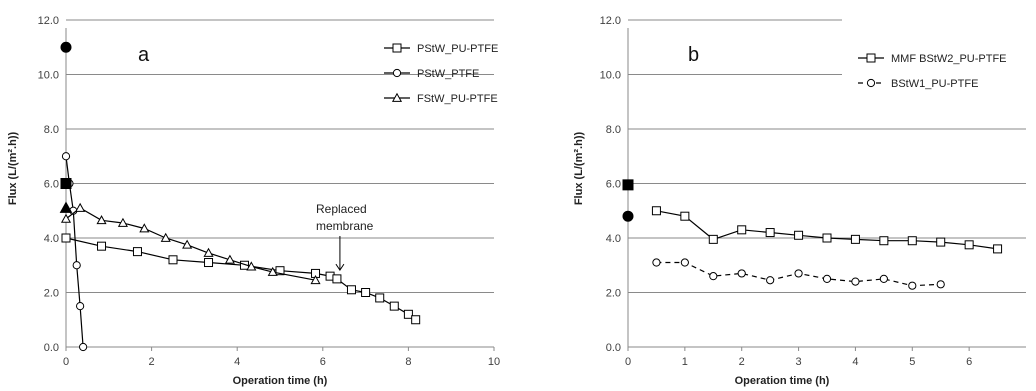 The image size is (1036, 391). What do you see at coordinates (934, 84) in the screenshot?
I see `legend-label: BStW1_PU-PTFE` at bounding box center [934, 84].